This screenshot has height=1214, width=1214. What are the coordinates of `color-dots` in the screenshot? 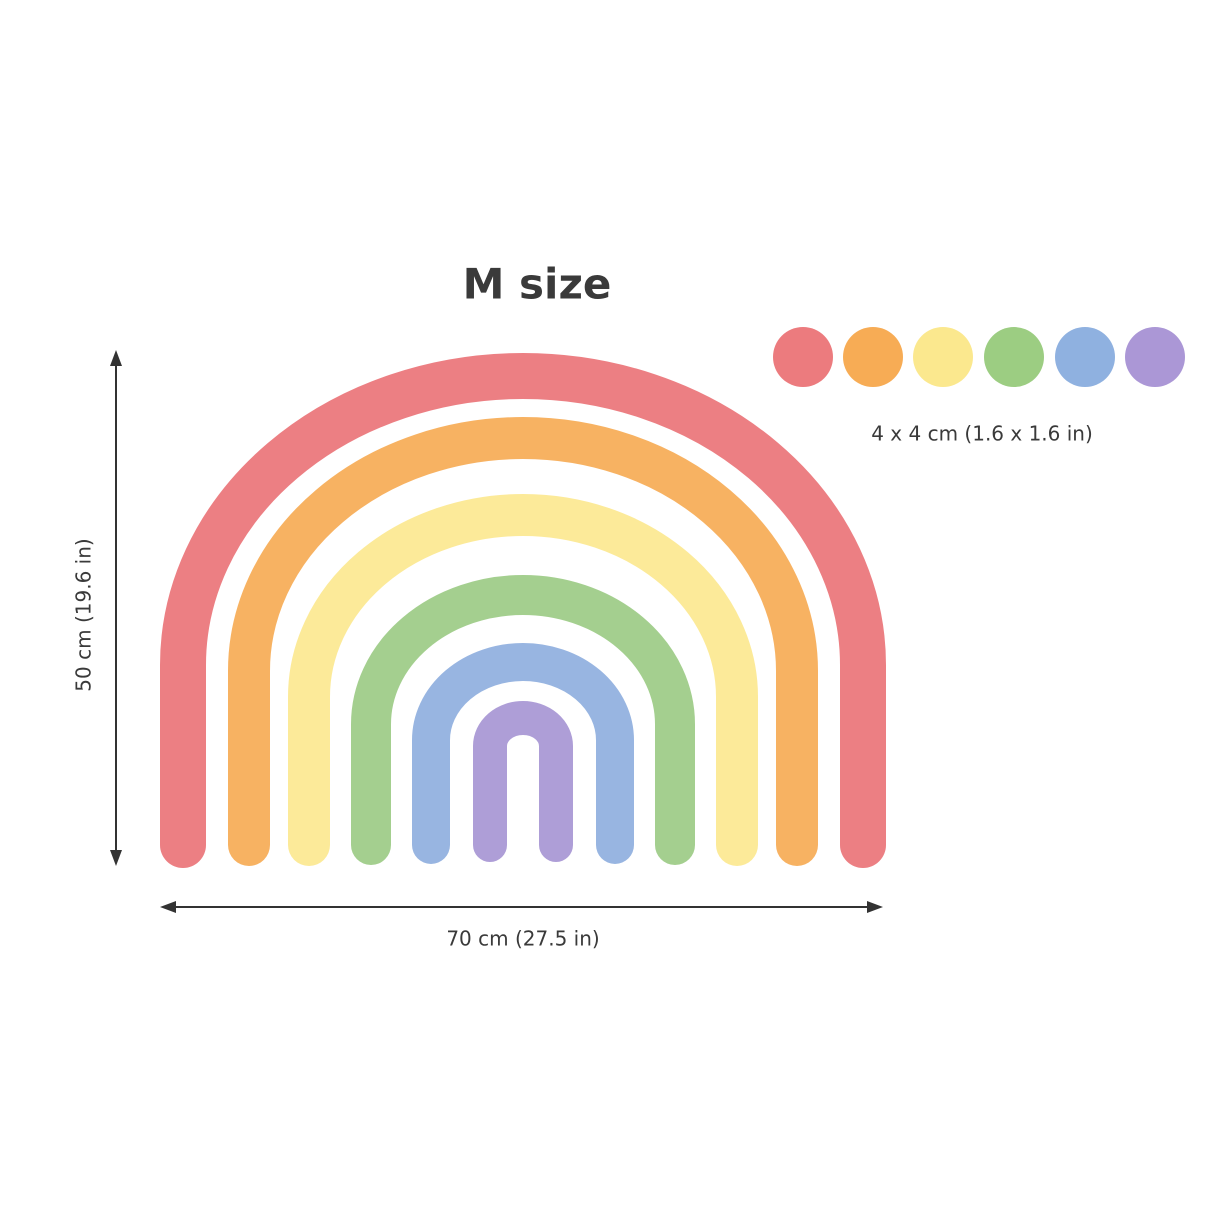 It's located at (979, 357).